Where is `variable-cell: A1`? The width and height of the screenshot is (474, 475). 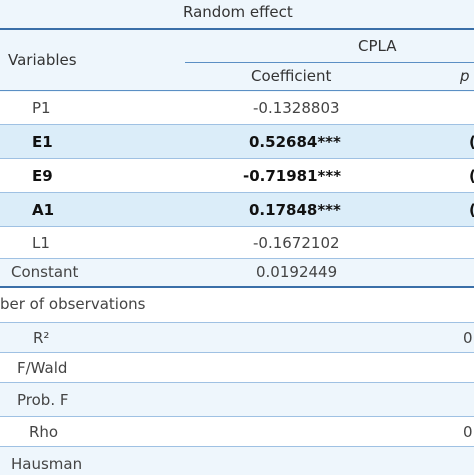
variable-cell: A1 is located at coordinates (43, 210).